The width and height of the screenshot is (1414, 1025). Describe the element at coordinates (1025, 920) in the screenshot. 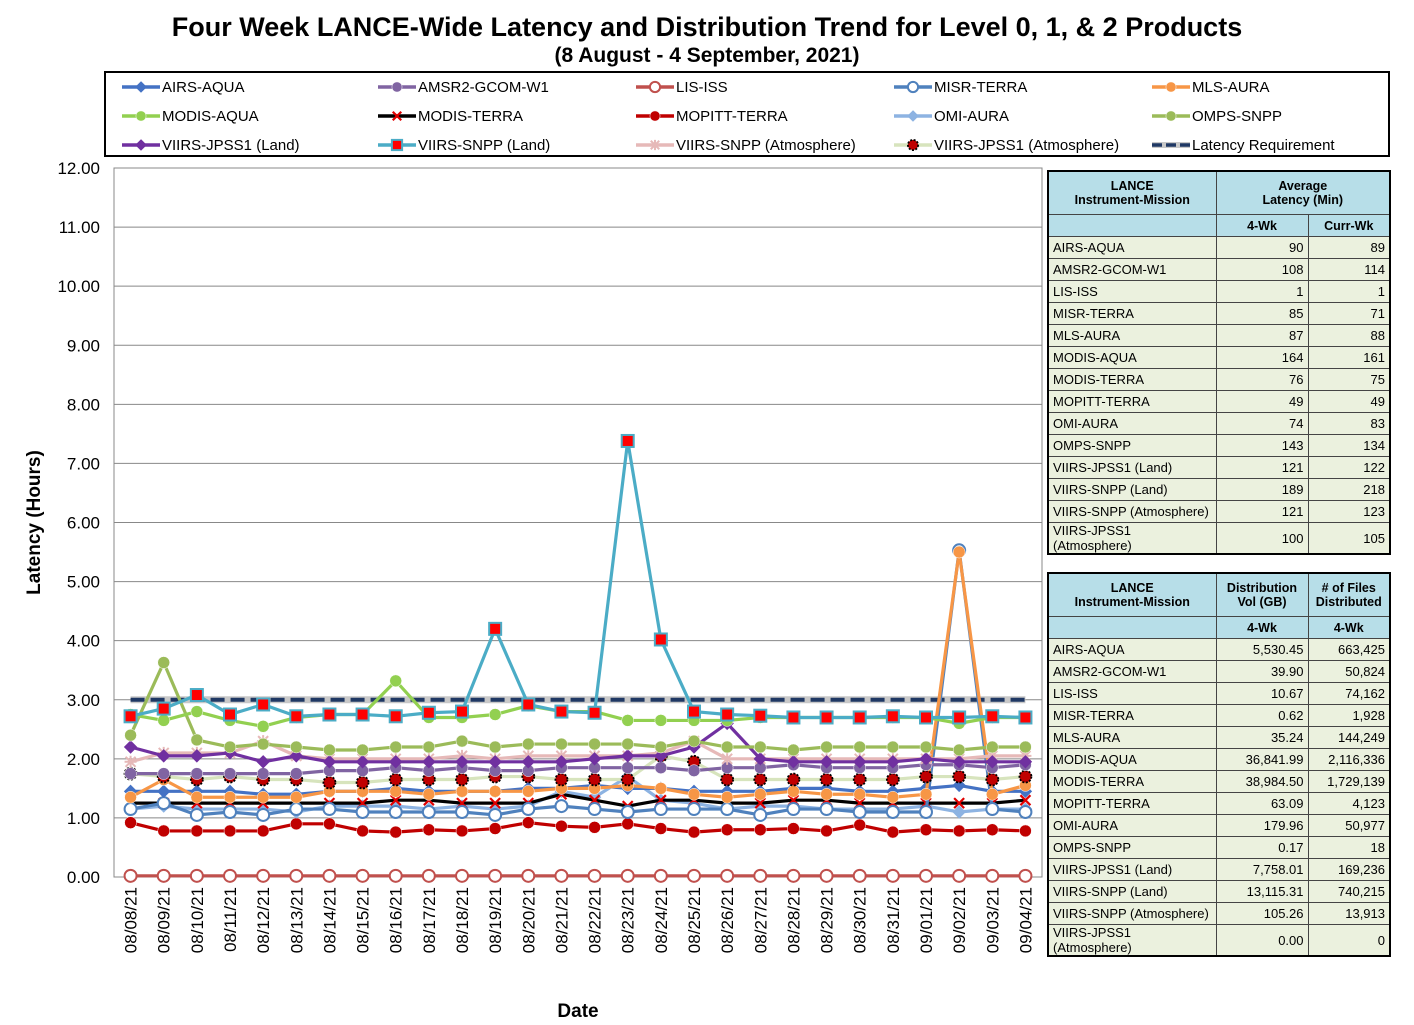

I see `x-tick-label: 09/04/21` at that location.